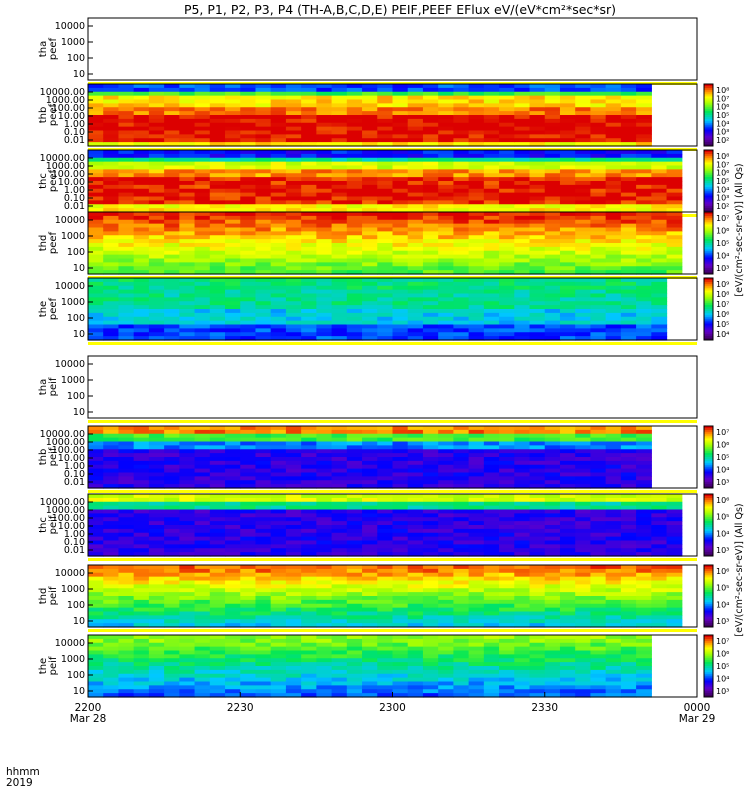  I want to click on colorbar-tick-label: 10⁶, so click(722, 107).